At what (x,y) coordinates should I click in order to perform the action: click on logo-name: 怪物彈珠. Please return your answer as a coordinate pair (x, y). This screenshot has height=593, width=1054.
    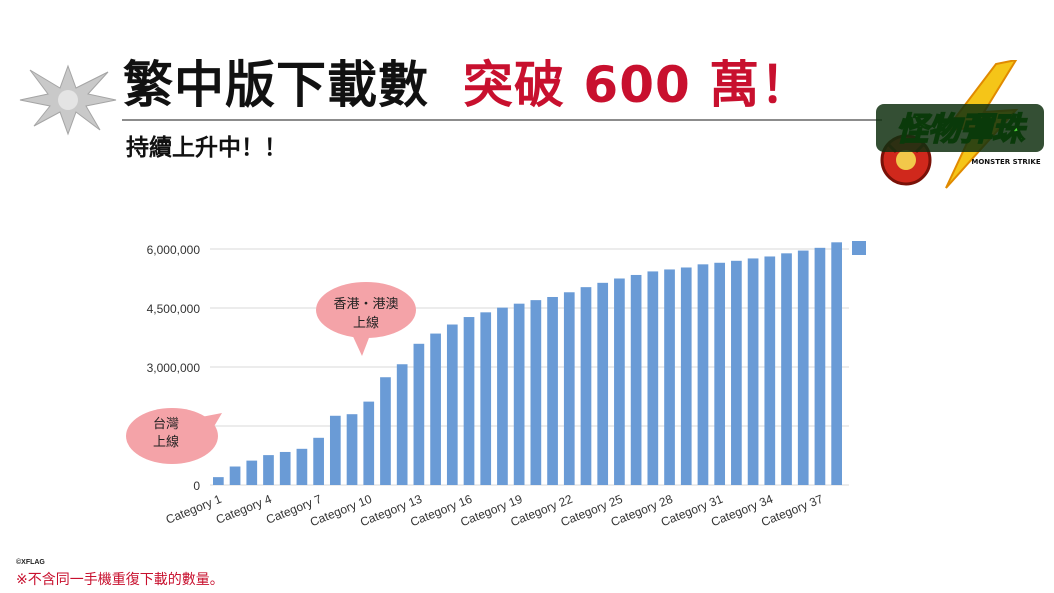
    Looking at the image, I should click on (962, 129).